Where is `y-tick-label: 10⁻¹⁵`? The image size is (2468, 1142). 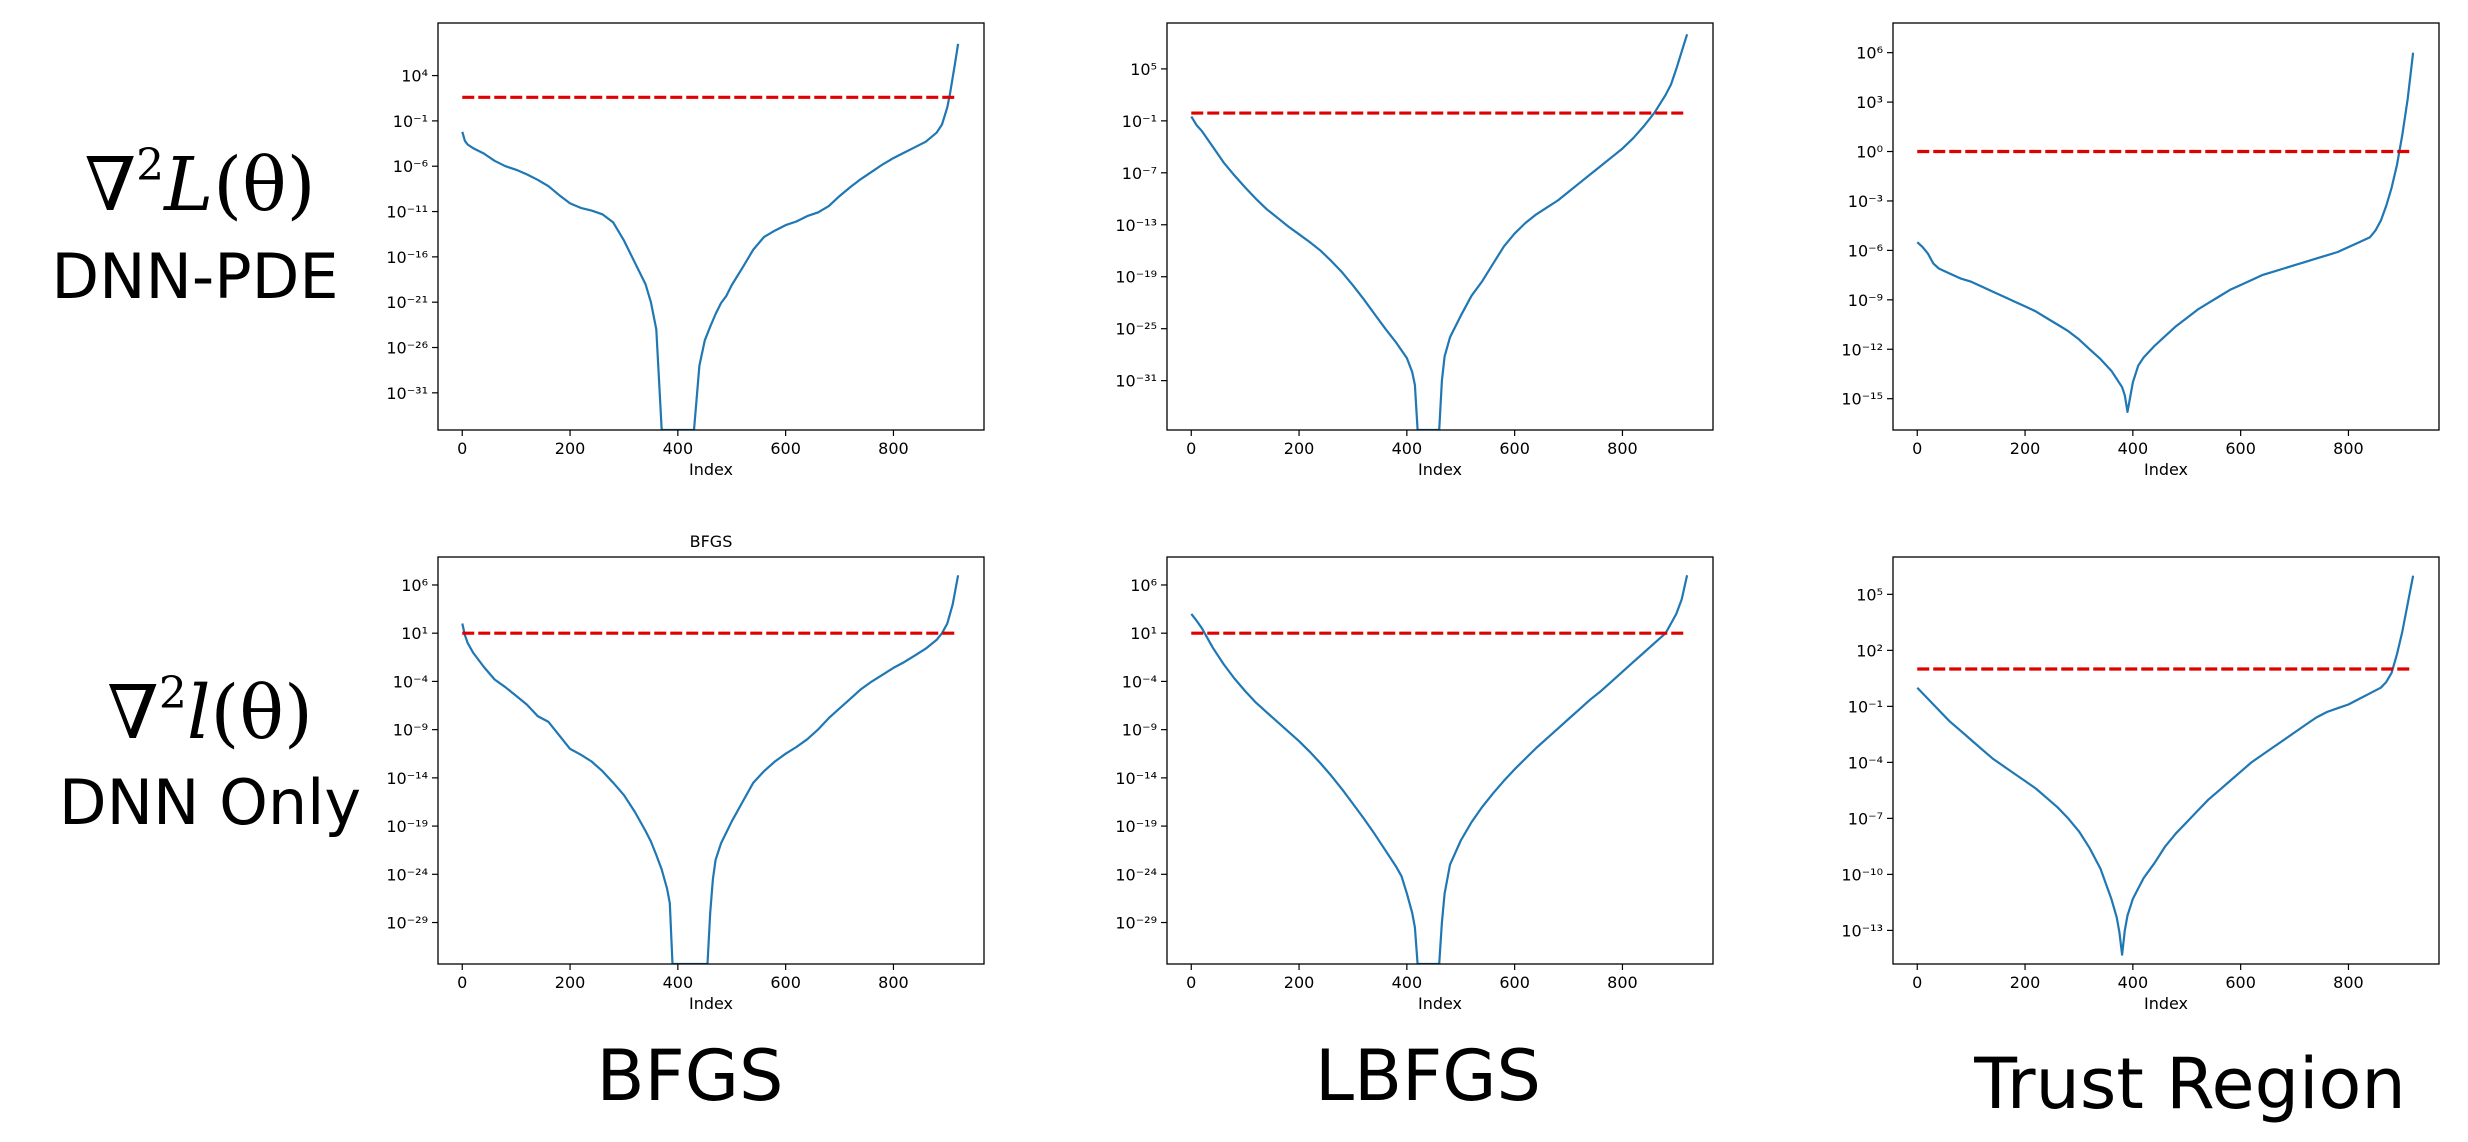
y-tick-label: 10⁻¹⁵ is located at coordinates (1862, 399).